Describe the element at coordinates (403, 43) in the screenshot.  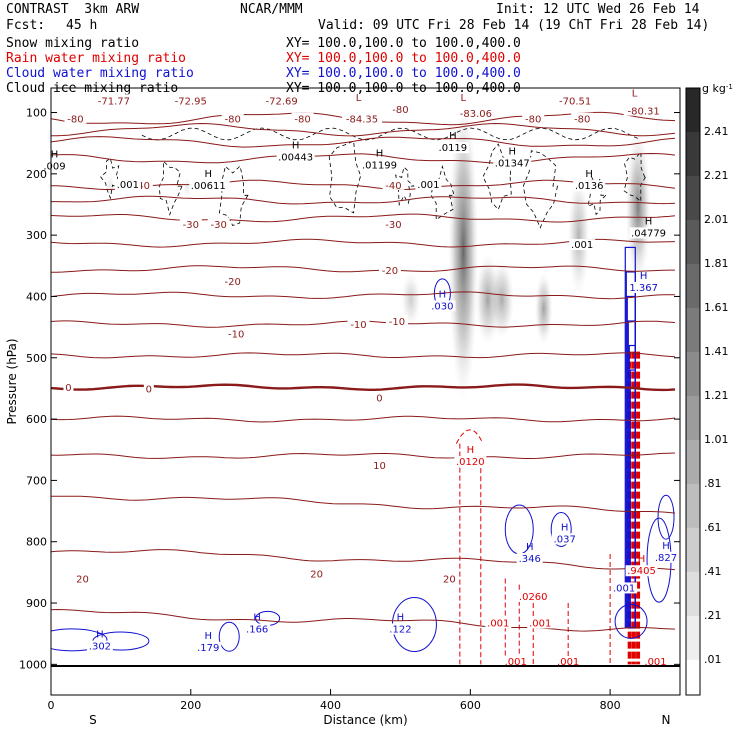
I see `field-snow-xy: XY= 100.0,100.0 to 100.0,400.0` at that location.